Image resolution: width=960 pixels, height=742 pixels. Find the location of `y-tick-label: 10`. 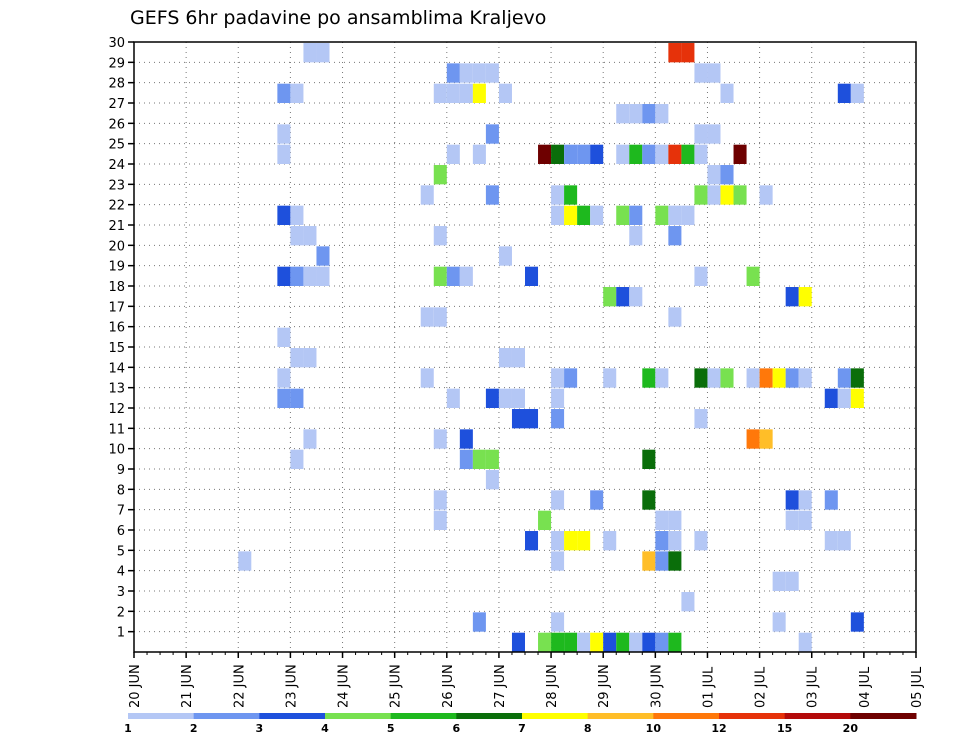

y-tick-label: 10 is located at coordinates (116, 450).